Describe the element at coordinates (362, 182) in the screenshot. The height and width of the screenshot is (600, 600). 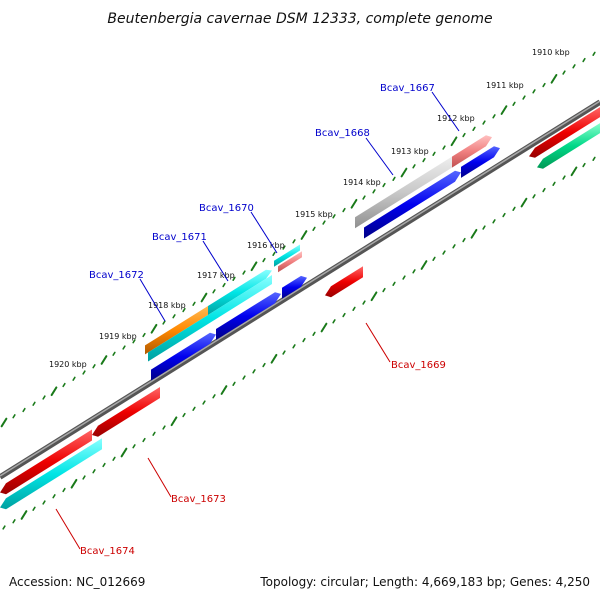
I see `ruler-label: 1914 kbp` at that location.